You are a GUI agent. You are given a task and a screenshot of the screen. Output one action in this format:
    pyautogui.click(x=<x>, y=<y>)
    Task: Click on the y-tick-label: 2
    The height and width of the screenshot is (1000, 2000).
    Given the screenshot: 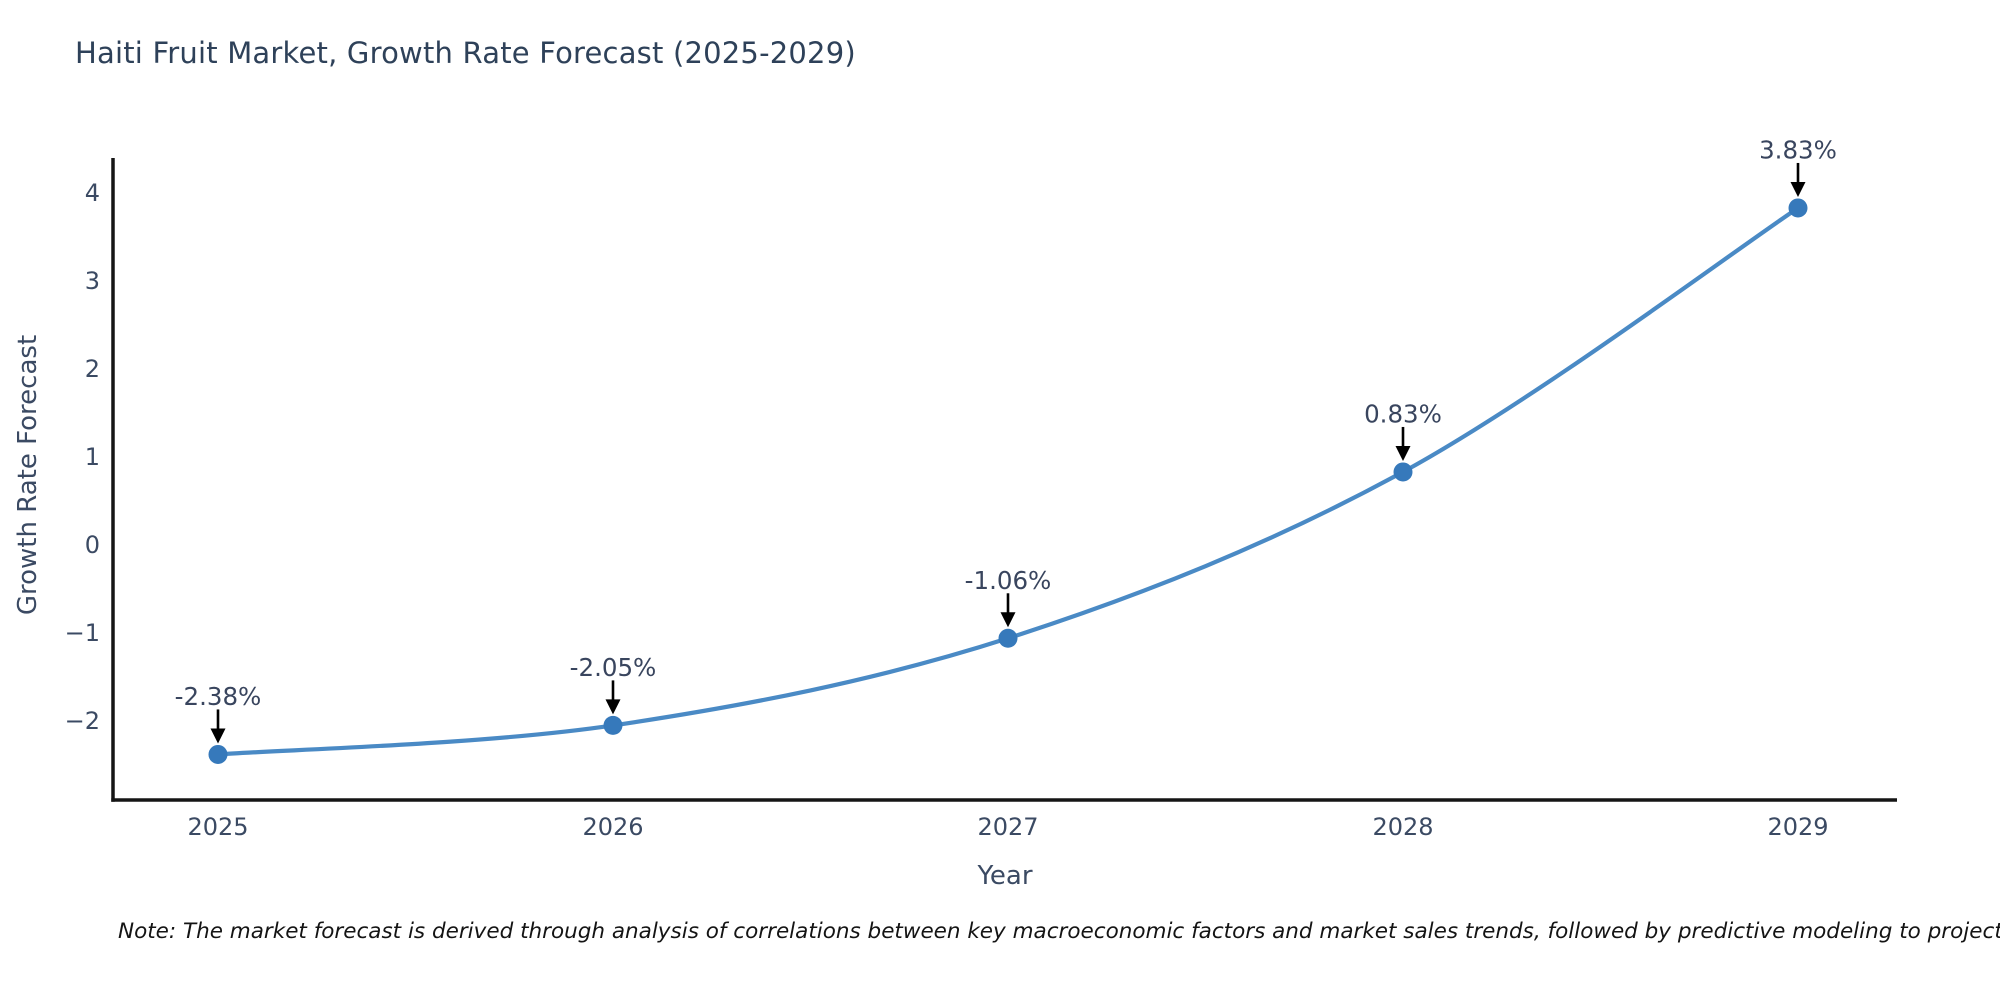 What is the action you would take?
    pyautogui.click(x=92, y=369)
    